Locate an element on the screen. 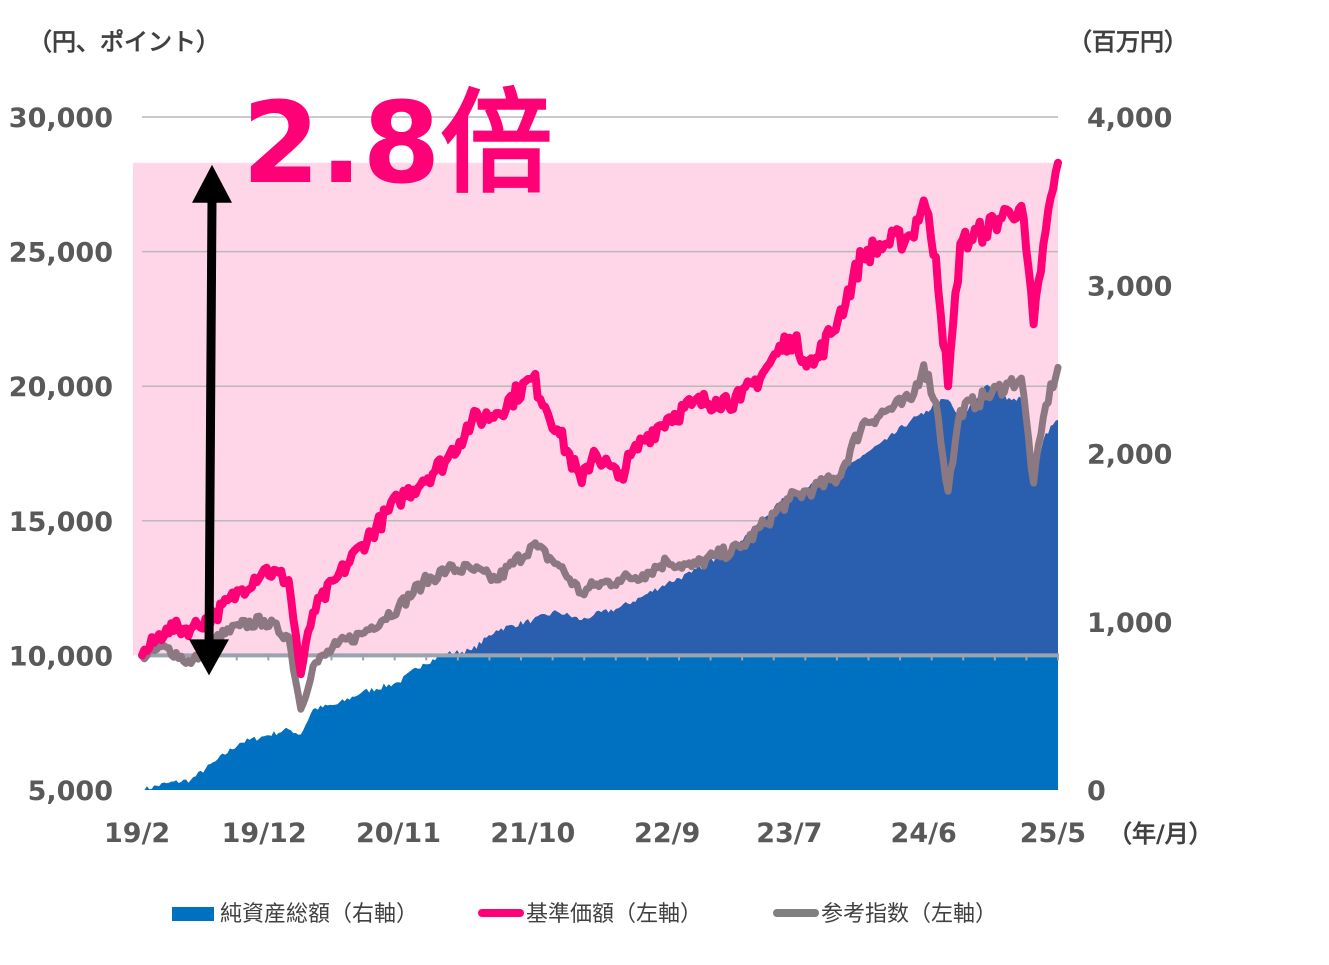 This screenshot has width=1329, height=965. legend: 純資産総額（右軸） 基準価額（左軸） 参考指数（左軸） is located at coordinates (584, 914).